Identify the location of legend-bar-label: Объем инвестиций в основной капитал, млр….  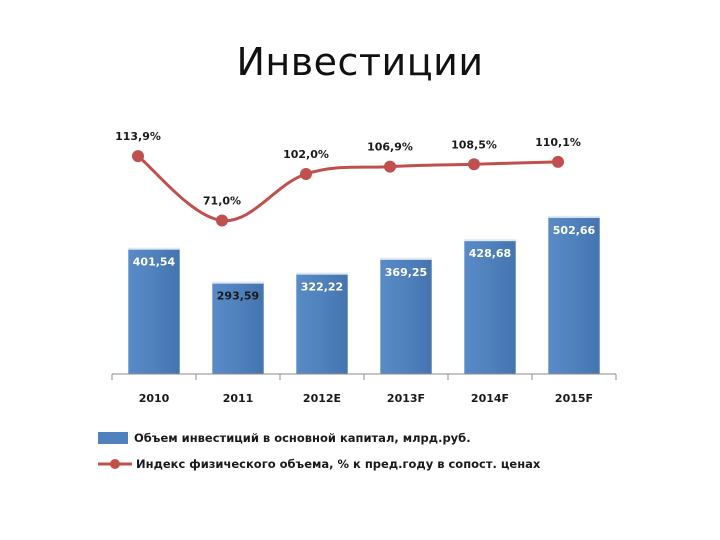
(302, 438).